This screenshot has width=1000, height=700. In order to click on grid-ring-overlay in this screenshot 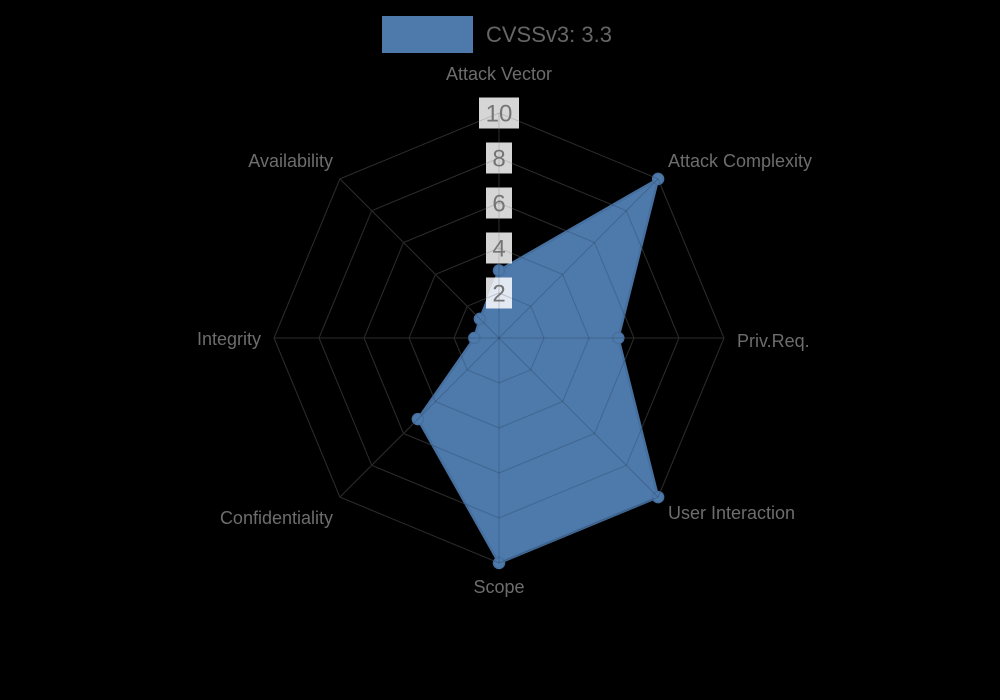, I will do `click(499, 338)`.